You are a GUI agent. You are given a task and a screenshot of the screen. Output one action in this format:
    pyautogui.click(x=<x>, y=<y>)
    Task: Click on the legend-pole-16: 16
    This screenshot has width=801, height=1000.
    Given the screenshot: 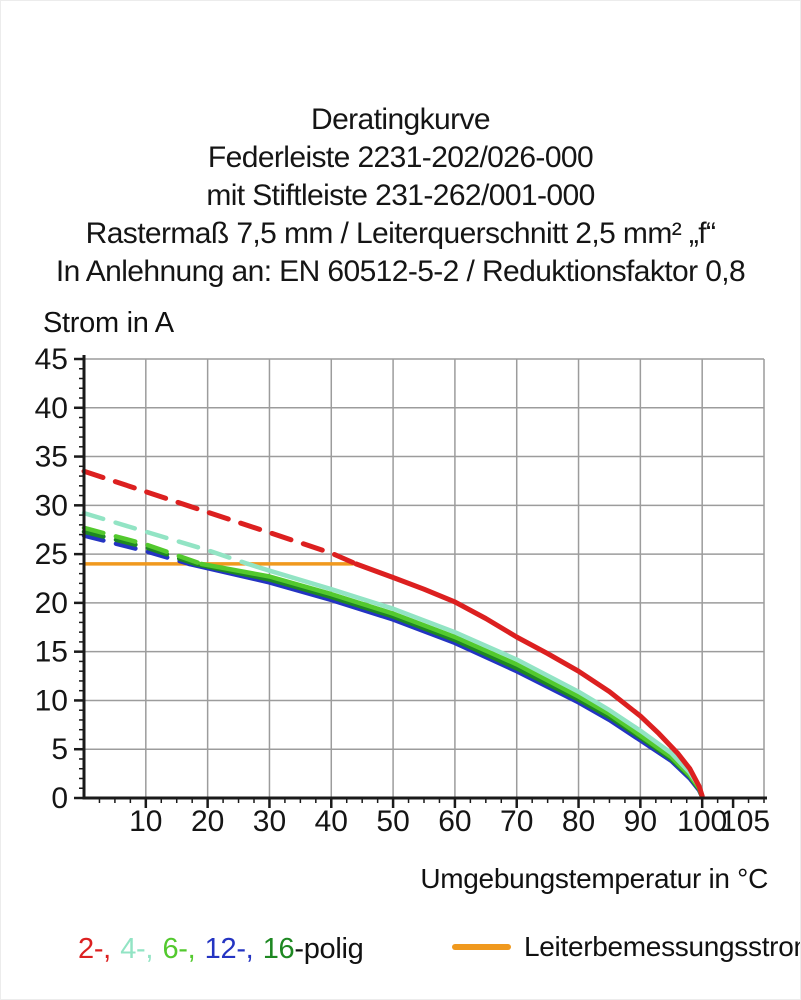 What is the action you would take?
    pyautogui.click(x=278, y=949)
    